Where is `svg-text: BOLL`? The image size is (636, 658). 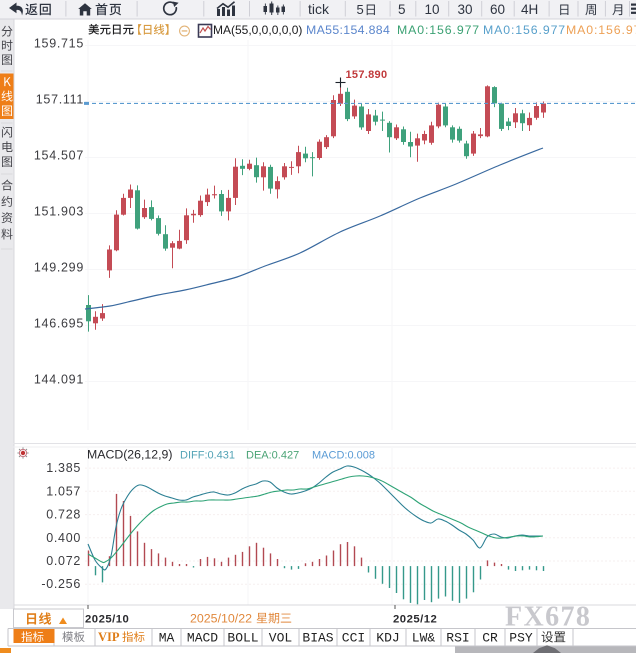
svg-text: BOLL is located at coordinates (242, 638).